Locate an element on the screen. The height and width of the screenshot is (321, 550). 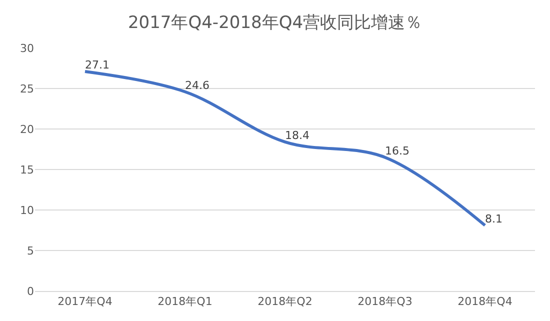
x-tick-label: 2018年Q3 is located at coordinates (385, 301).